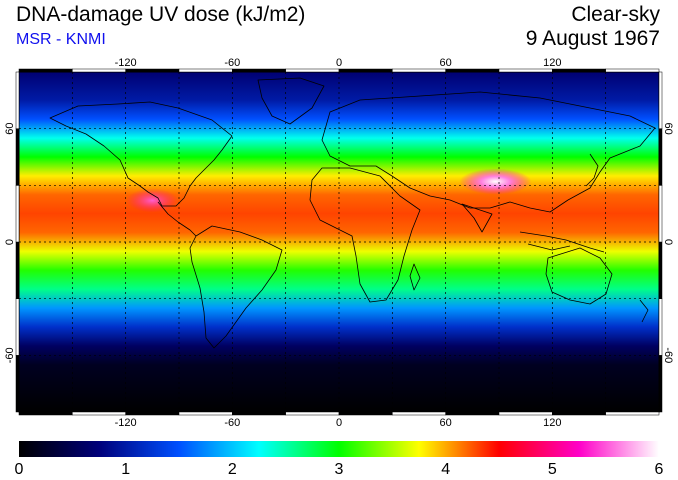  Describe the element at coordinates (445, 469) in the screenshot. I see `colorbar-tick-label: 4` at that location.